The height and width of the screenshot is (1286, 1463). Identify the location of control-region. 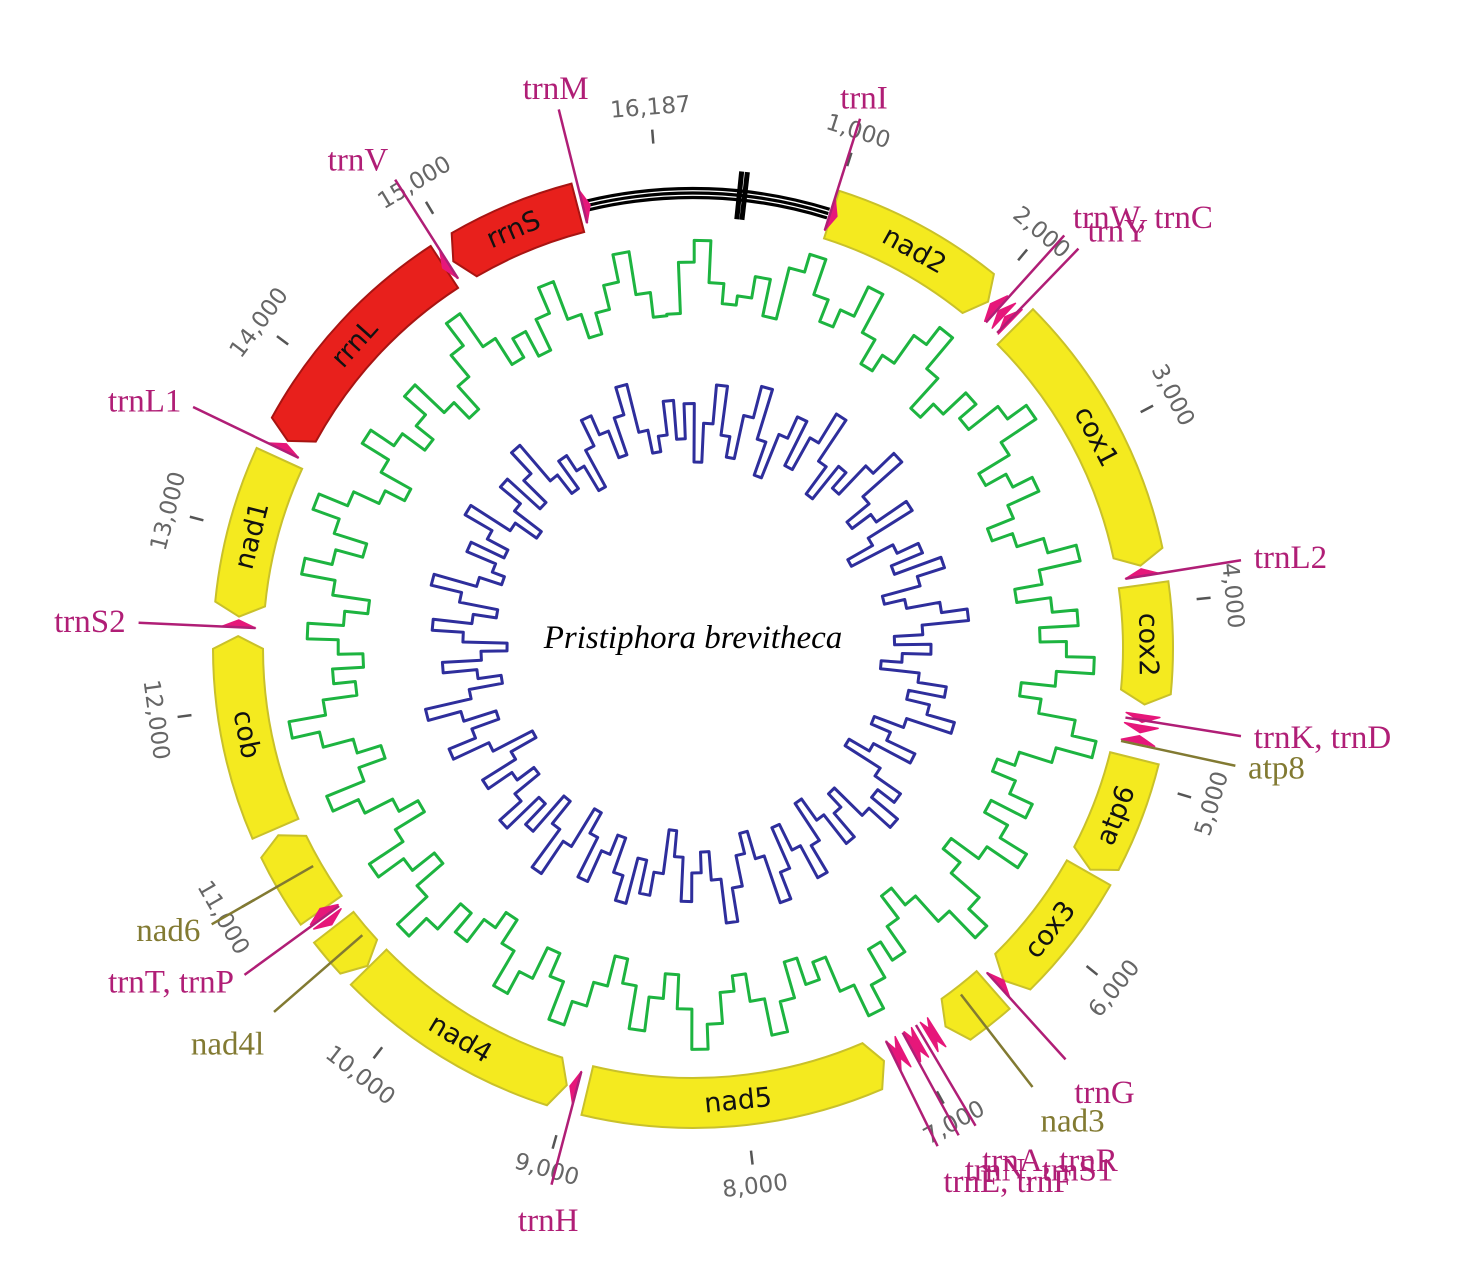
(708, 196).